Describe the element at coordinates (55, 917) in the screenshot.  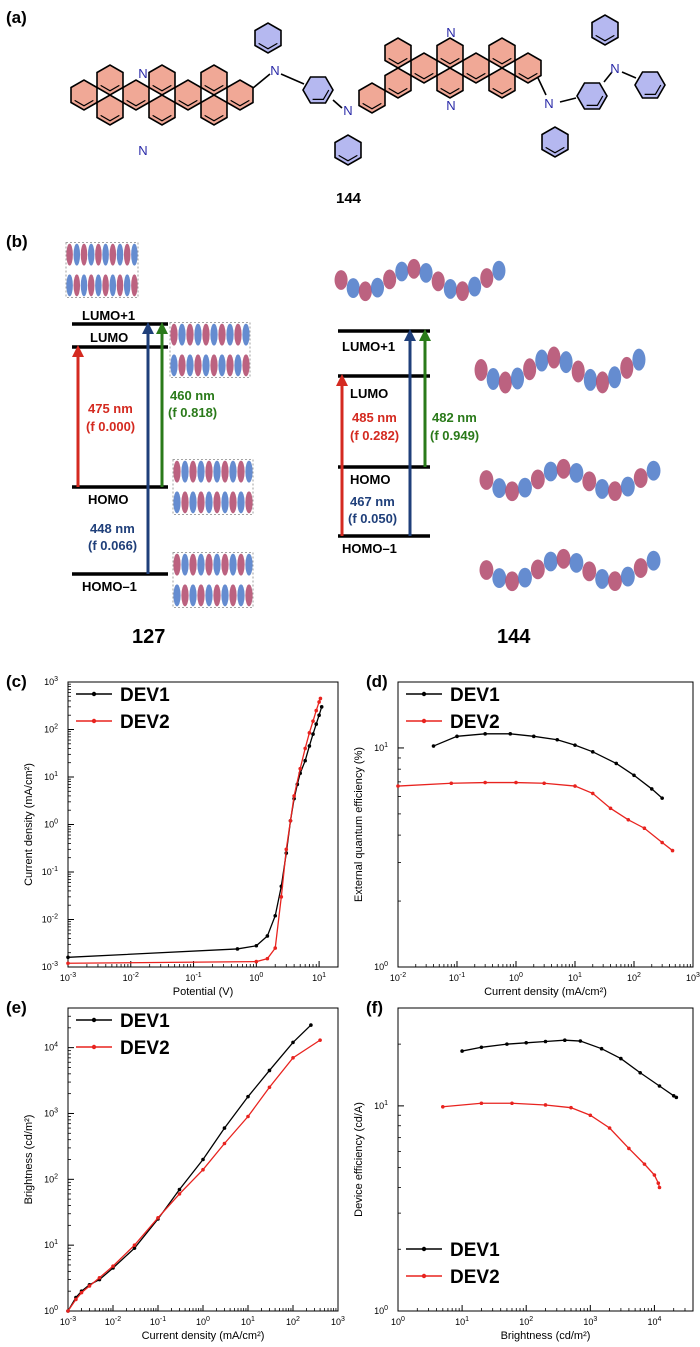
I see `y-tick-exponent: -2` at that location.